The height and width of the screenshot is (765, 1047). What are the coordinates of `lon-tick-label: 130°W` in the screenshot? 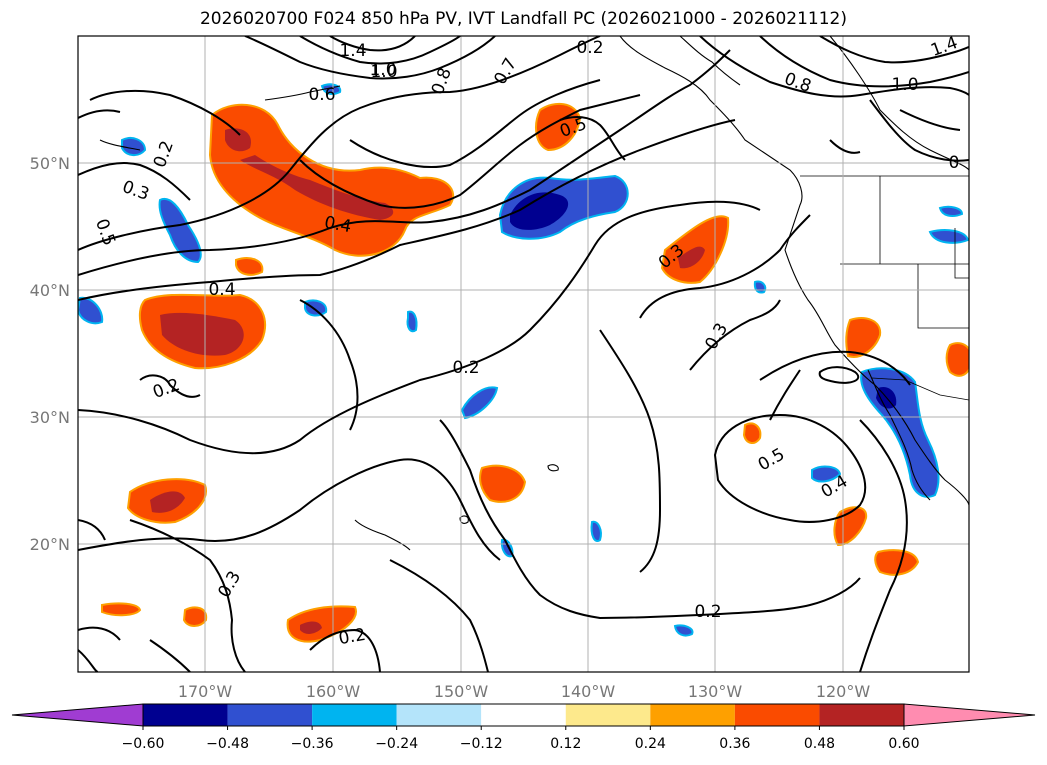 It's located at (715, 691).